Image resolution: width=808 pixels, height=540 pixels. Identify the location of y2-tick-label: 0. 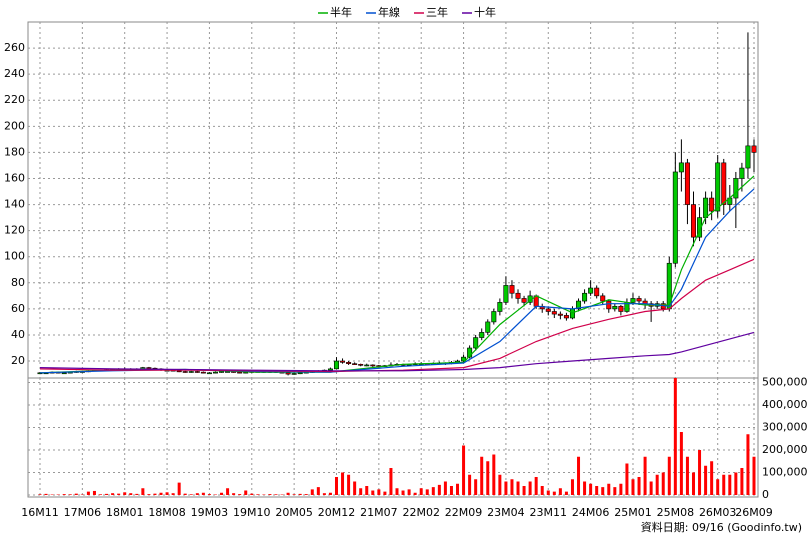
(765, 494).